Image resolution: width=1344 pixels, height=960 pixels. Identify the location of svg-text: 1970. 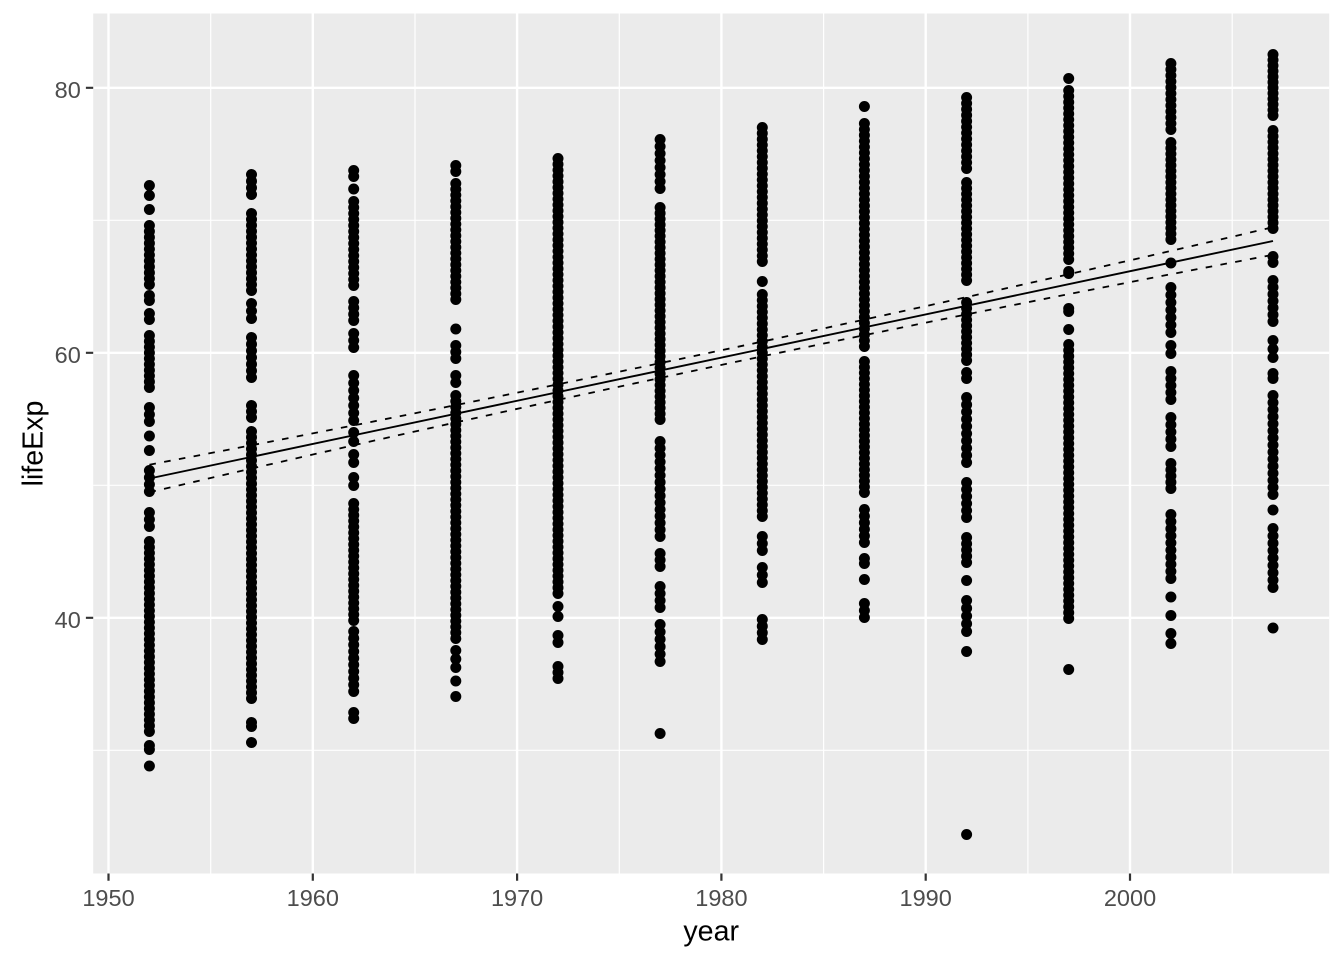
(517, 898).